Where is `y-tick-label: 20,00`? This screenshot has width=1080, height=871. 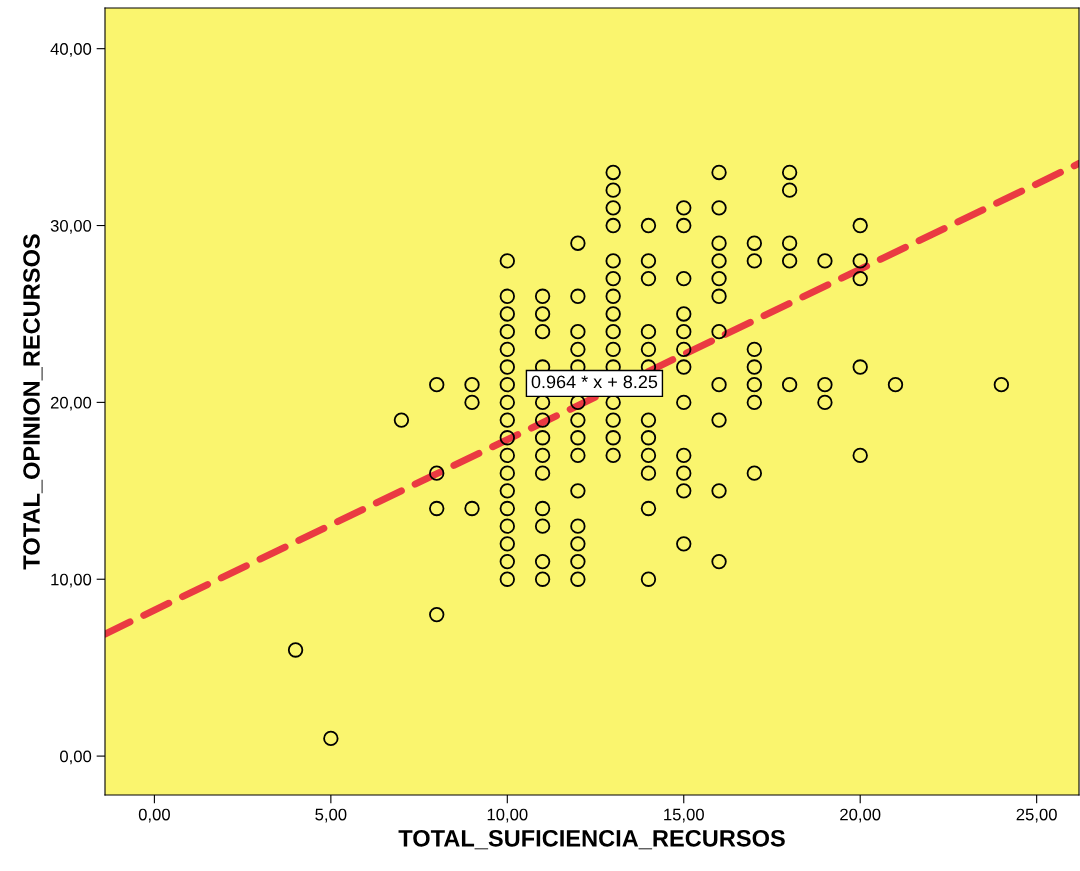 y-tick-label: 20,00 is located at coordinates (71, 403).